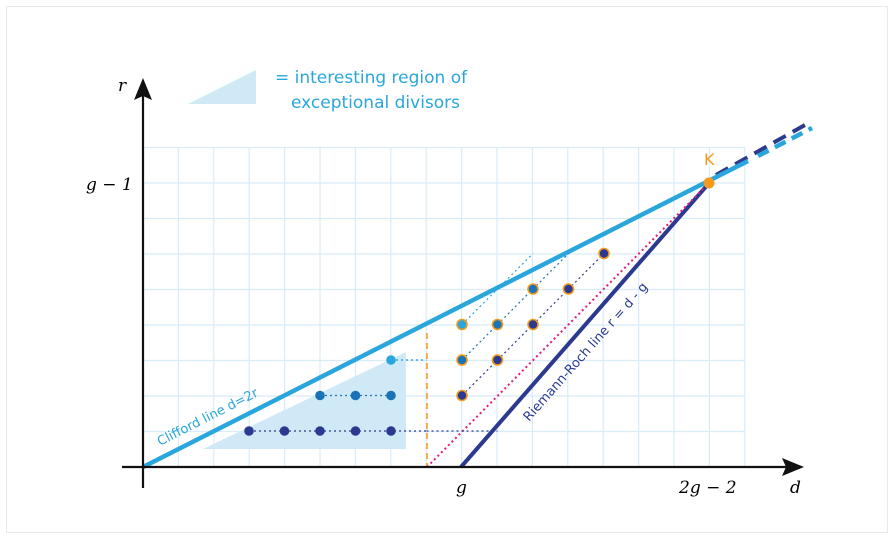 This screenshot has width=894, height=539. I want to click on x-axis-label: d, so click(795, 488).